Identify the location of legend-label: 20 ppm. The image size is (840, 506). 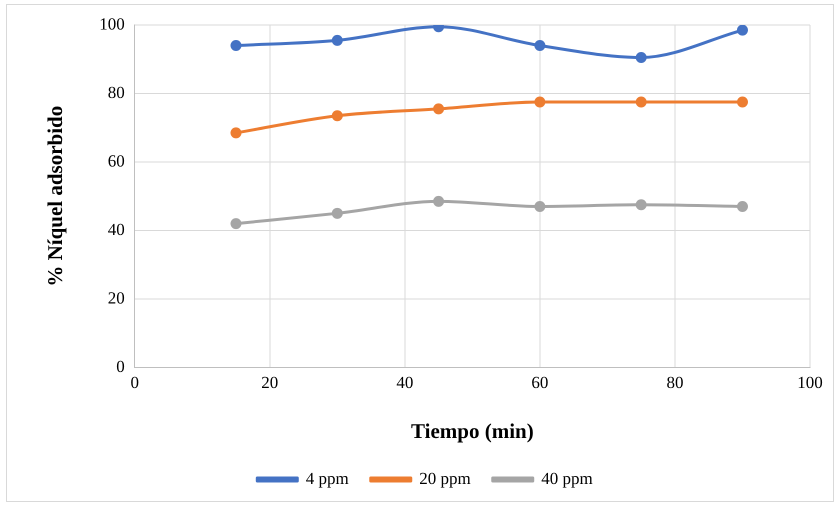
(445, 478).